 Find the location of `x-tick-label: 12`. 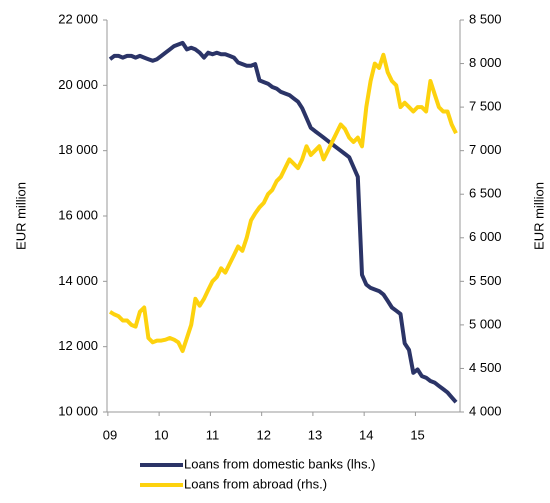

x-tick-label: 12 is located at coordinates (264, 434).